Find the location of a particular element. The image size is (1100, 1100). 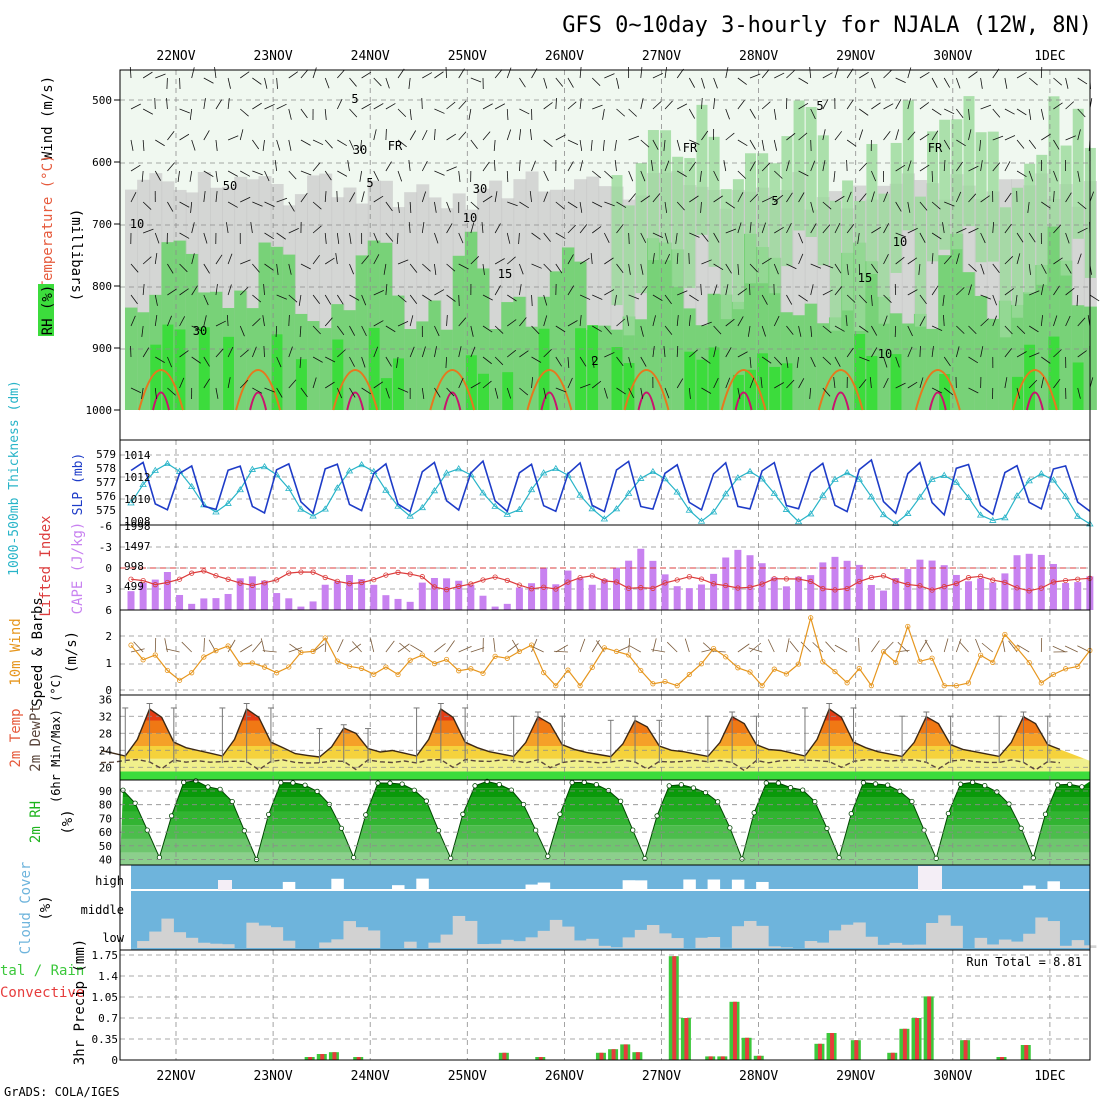

contour-label: 10 is located at coordinates (137, 224).